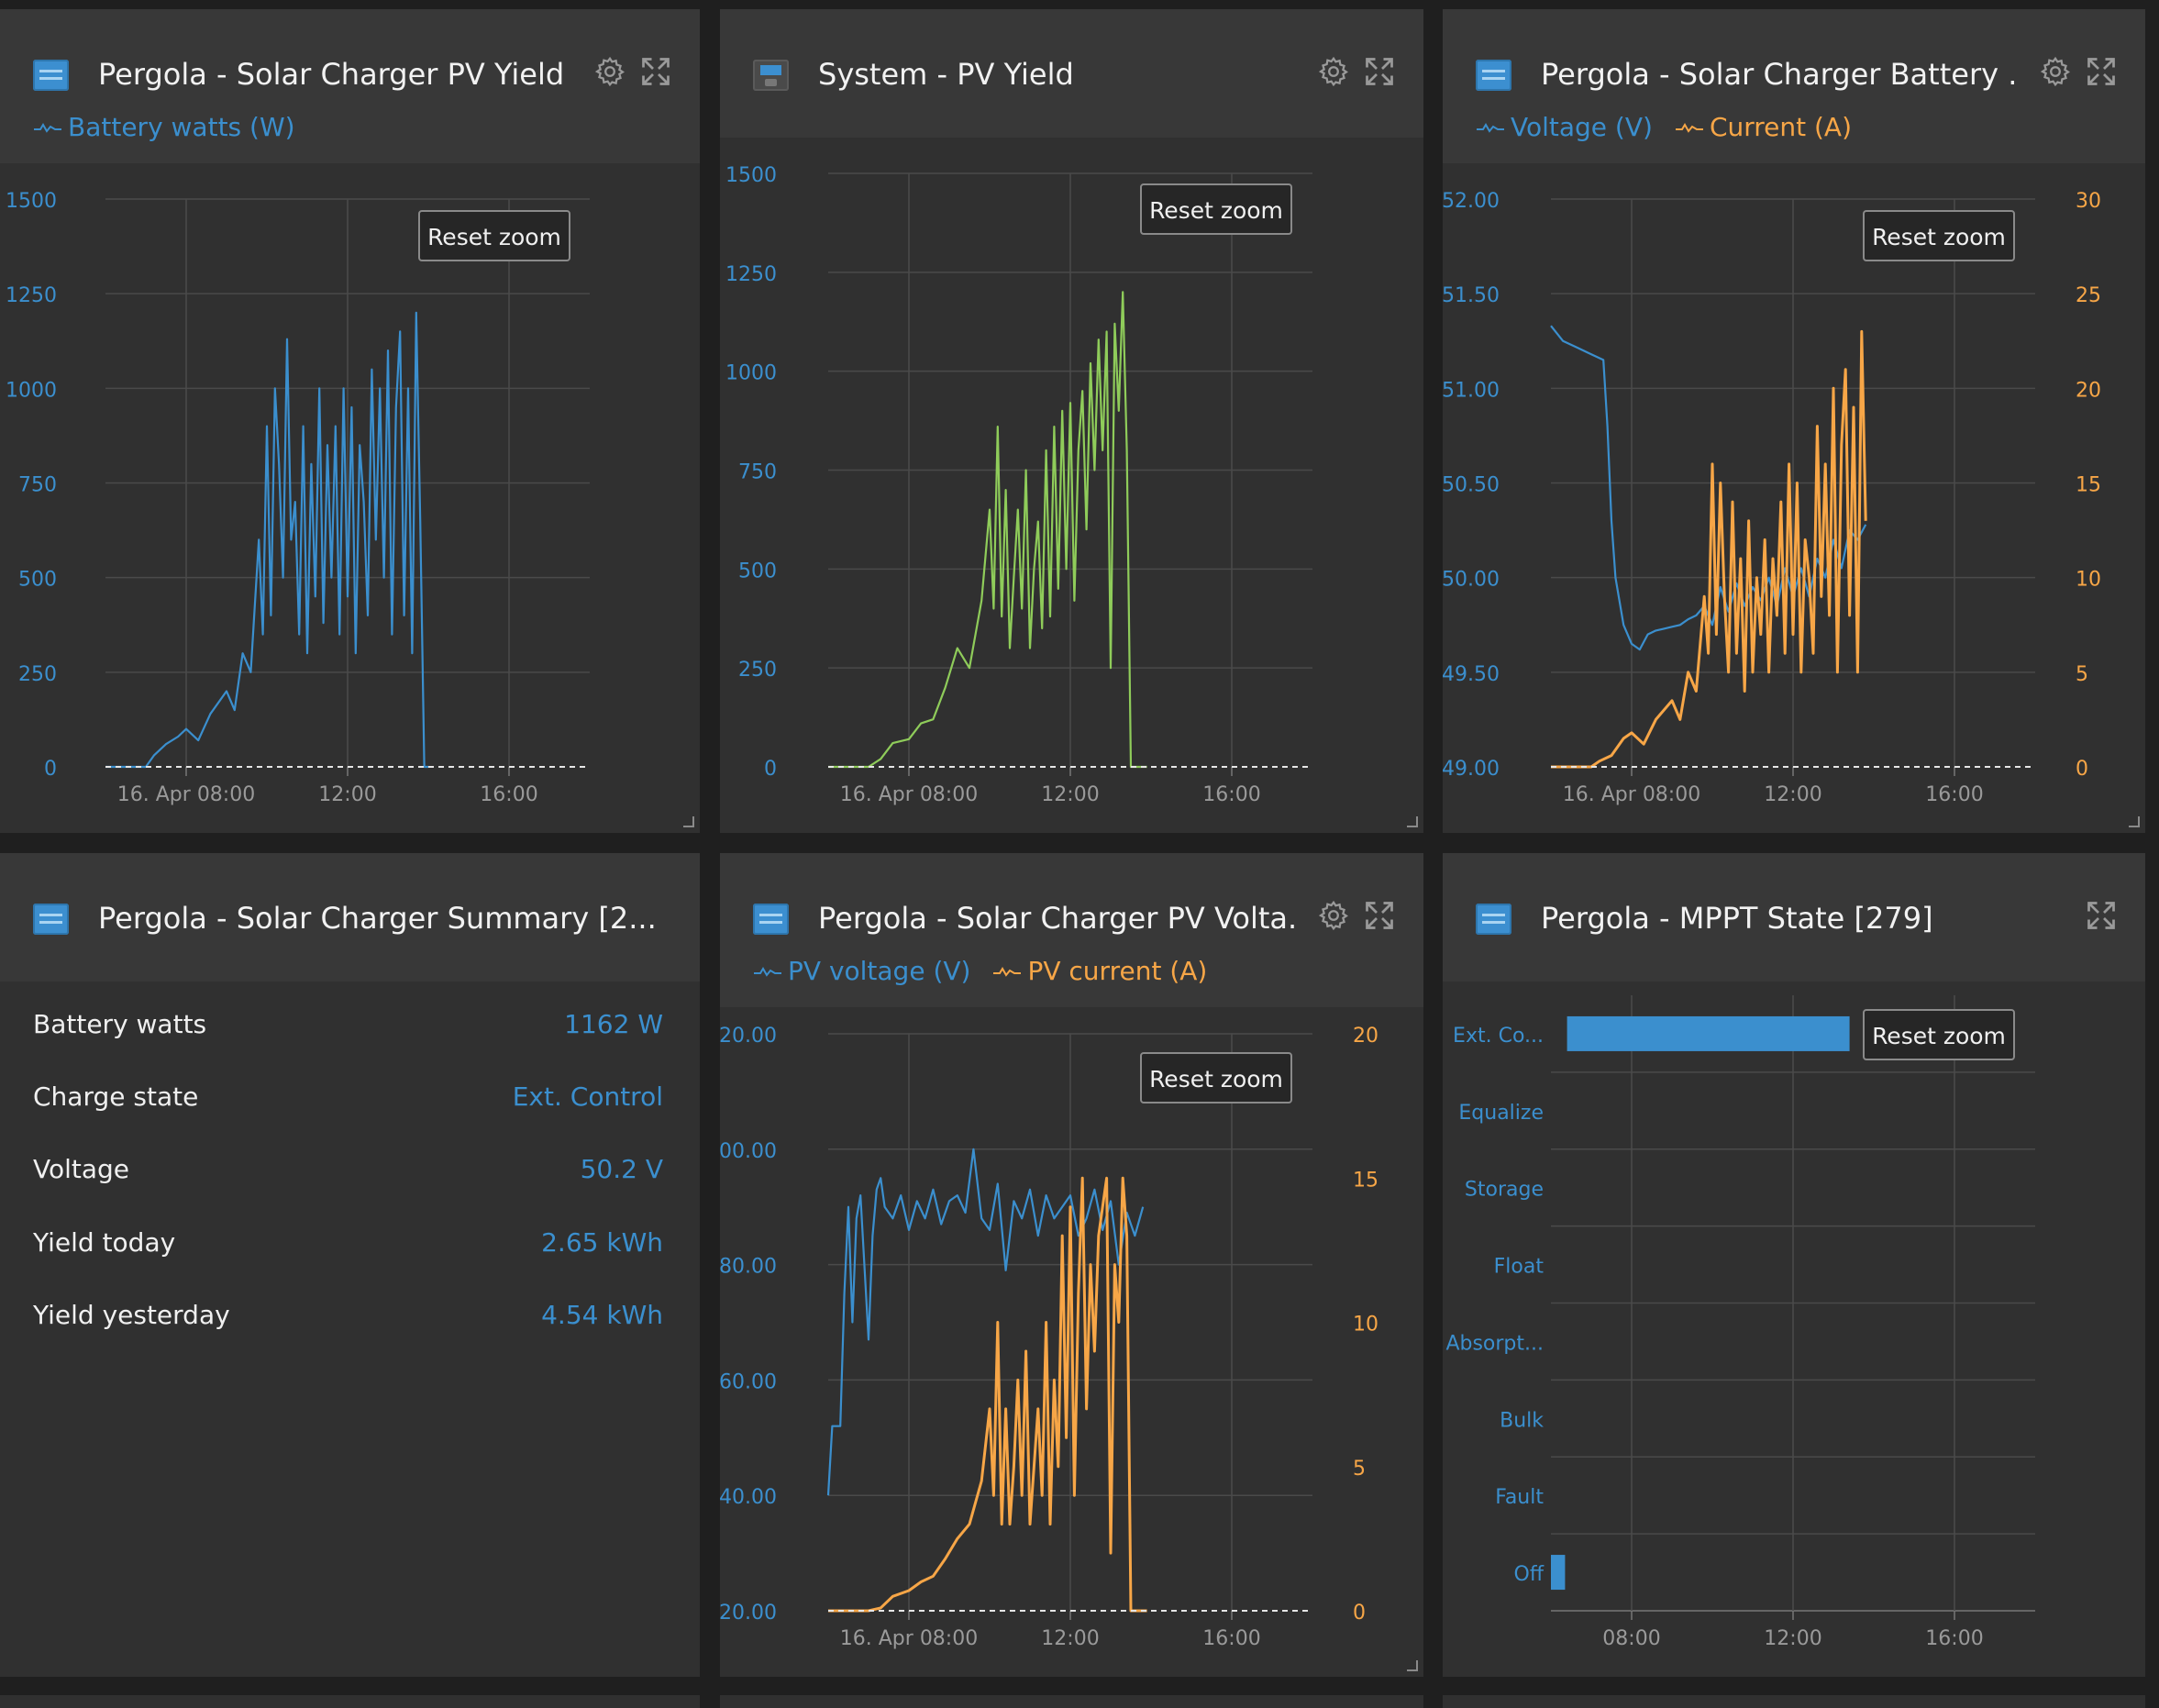 Image resolution: width=2159 pixels, height=1708 pixels. I want to click on y2-tick-label: 20, so click(2088, 390).